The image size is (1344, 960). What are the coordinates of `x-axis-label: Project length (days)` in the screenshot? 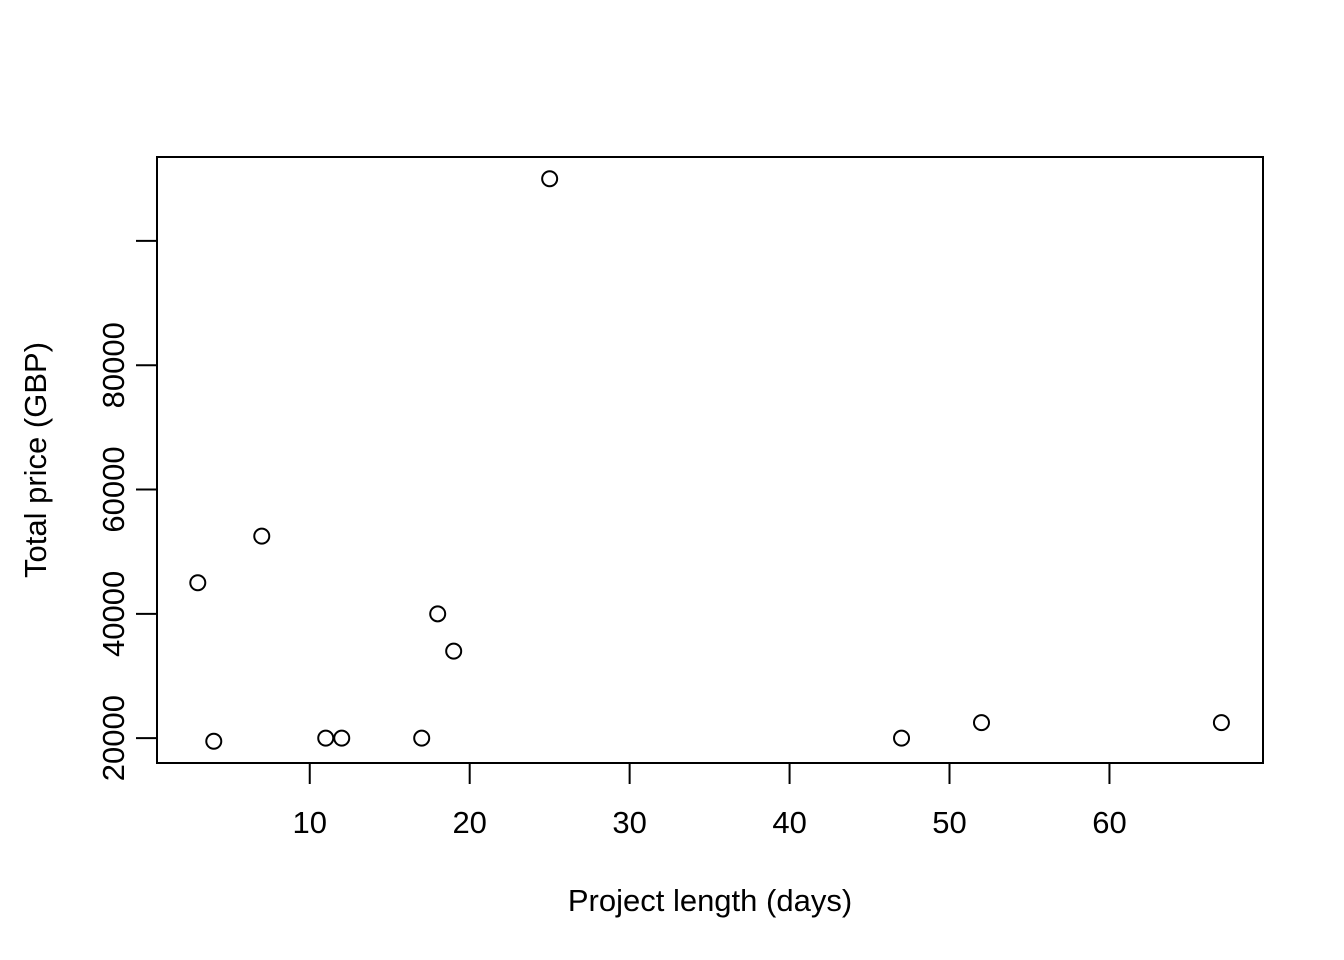 It's located at (710, 900).